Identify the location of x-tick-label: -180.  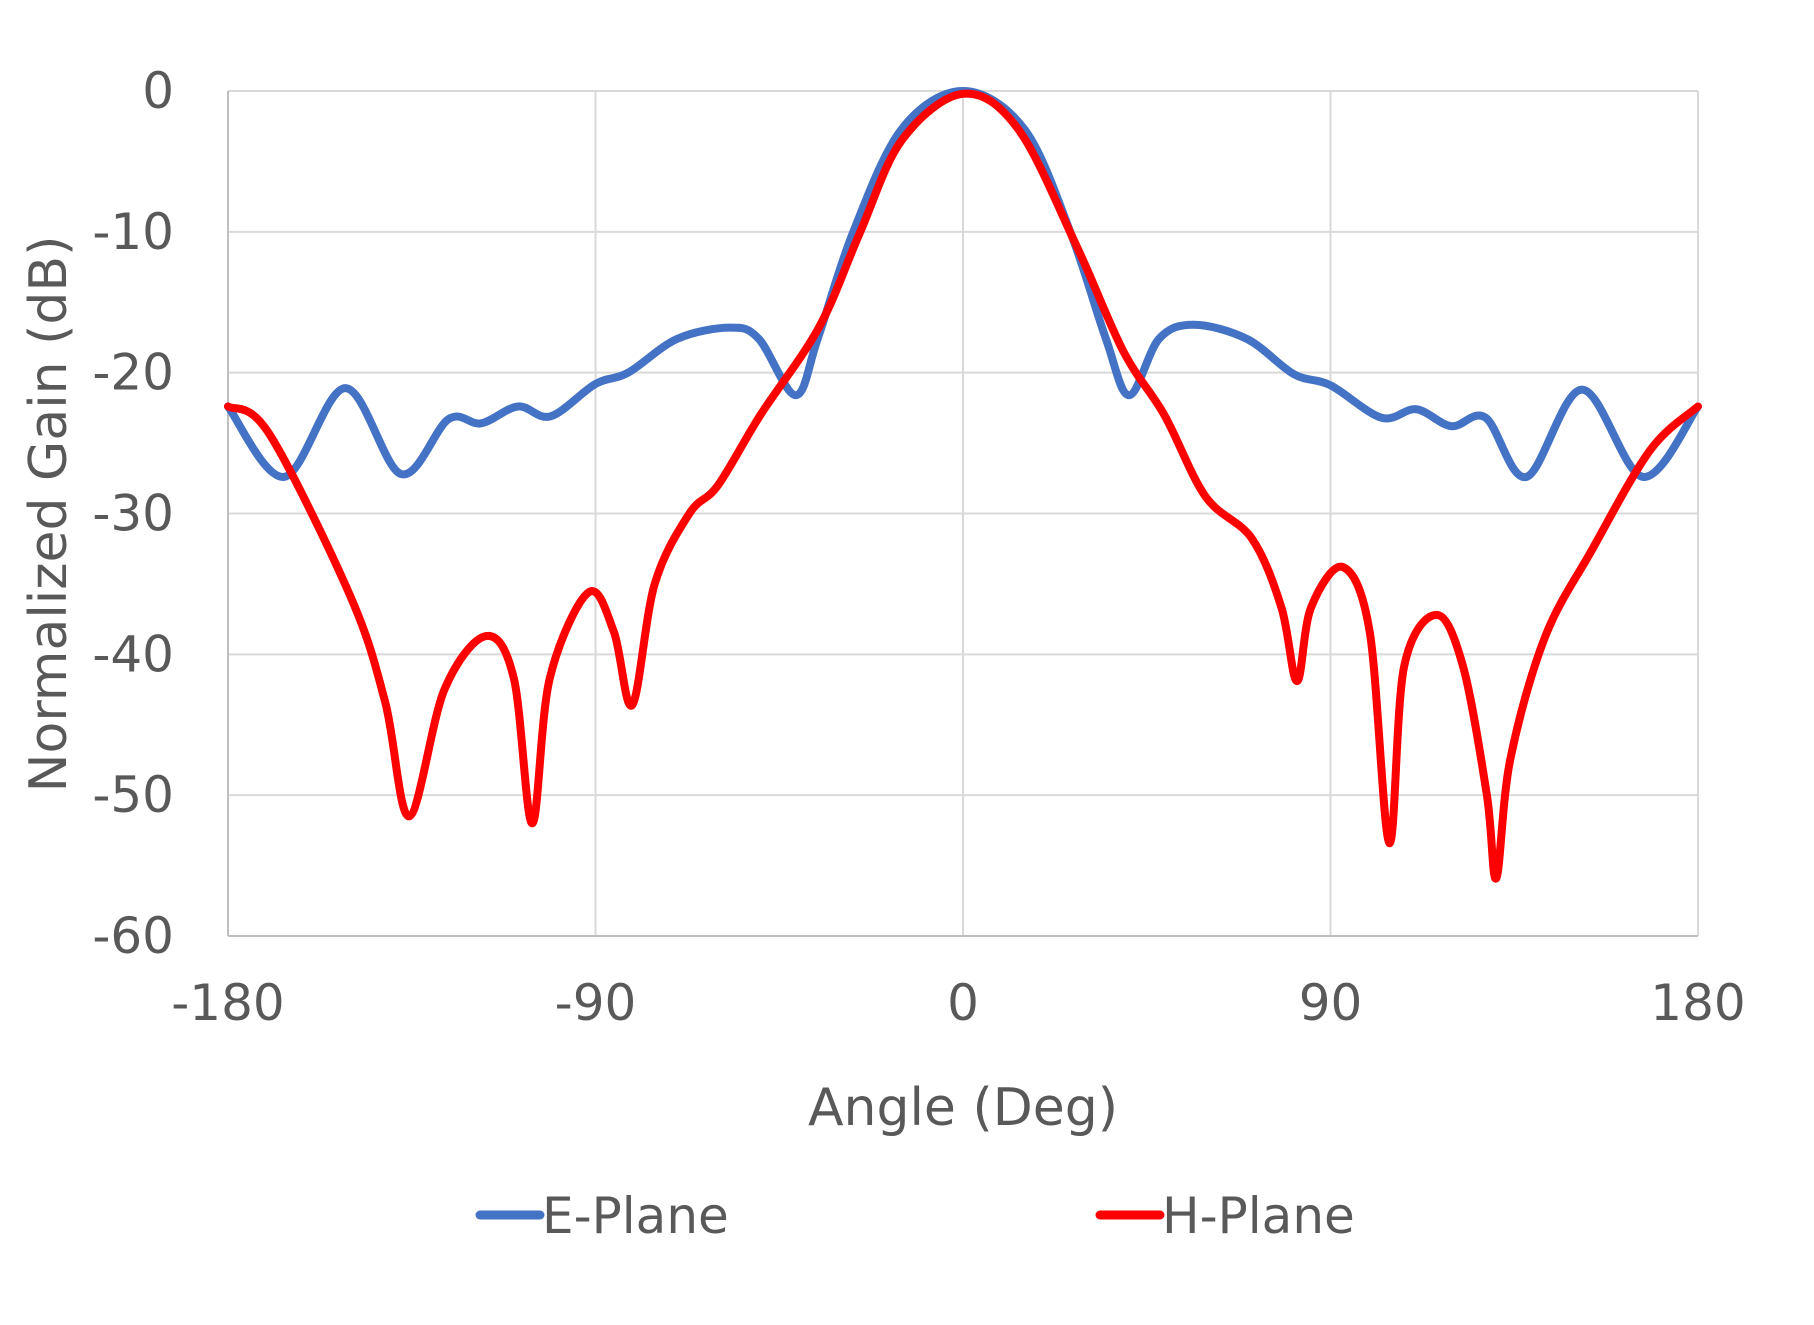
(227, 1003).